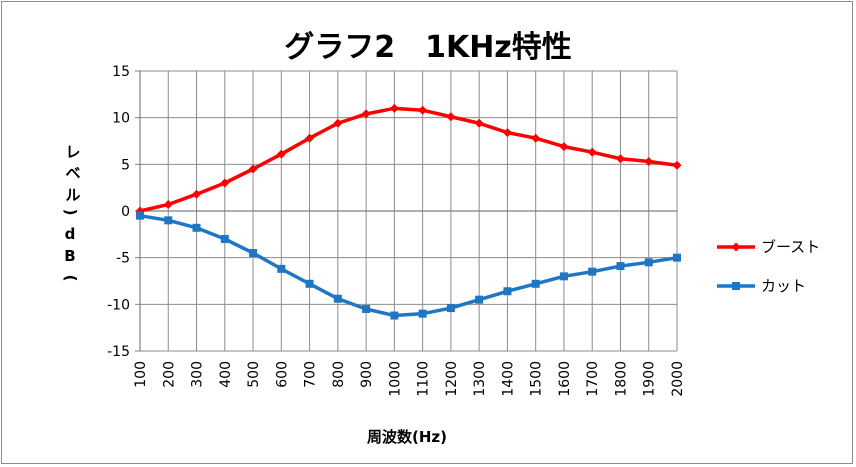  I want to click on x-tick-label: 1600, so click(565, 379).